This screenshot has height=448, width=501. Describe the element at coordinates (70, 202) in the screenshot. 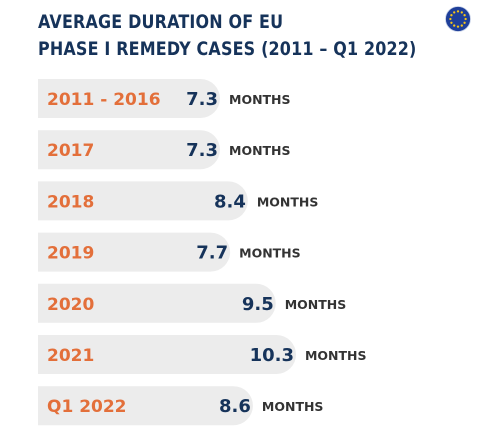

I see `category-label: 2018` at that location.